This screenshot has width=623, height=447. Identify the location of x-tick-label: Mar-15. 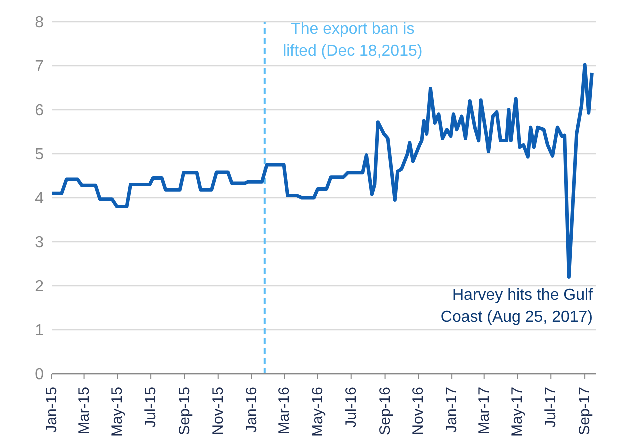
(84, 411).